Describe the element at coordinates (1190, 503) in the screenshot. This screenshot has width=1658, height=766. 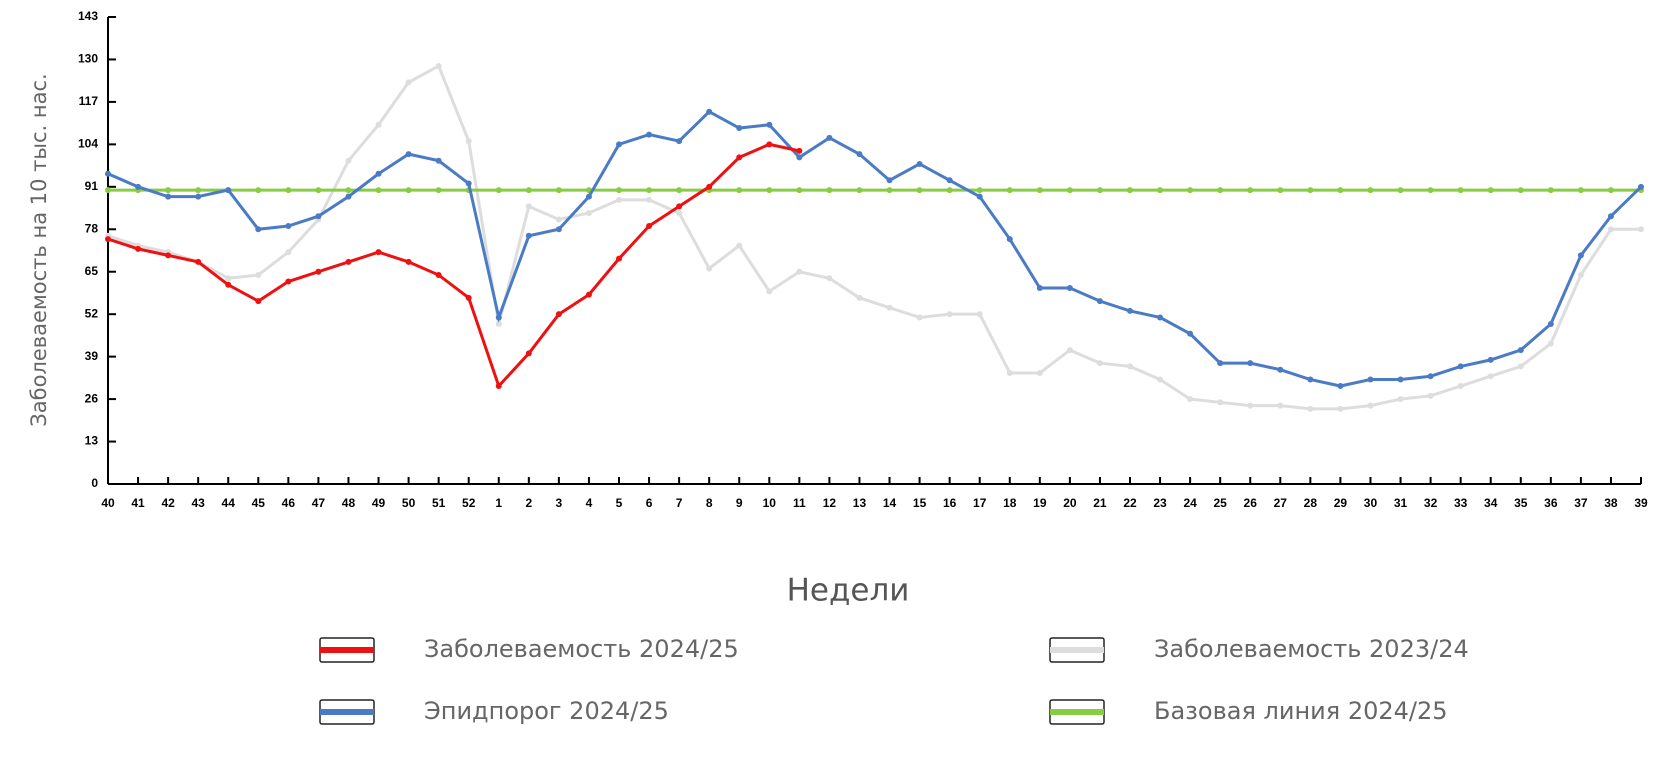
I see `x-tick-label: 24` at that location.